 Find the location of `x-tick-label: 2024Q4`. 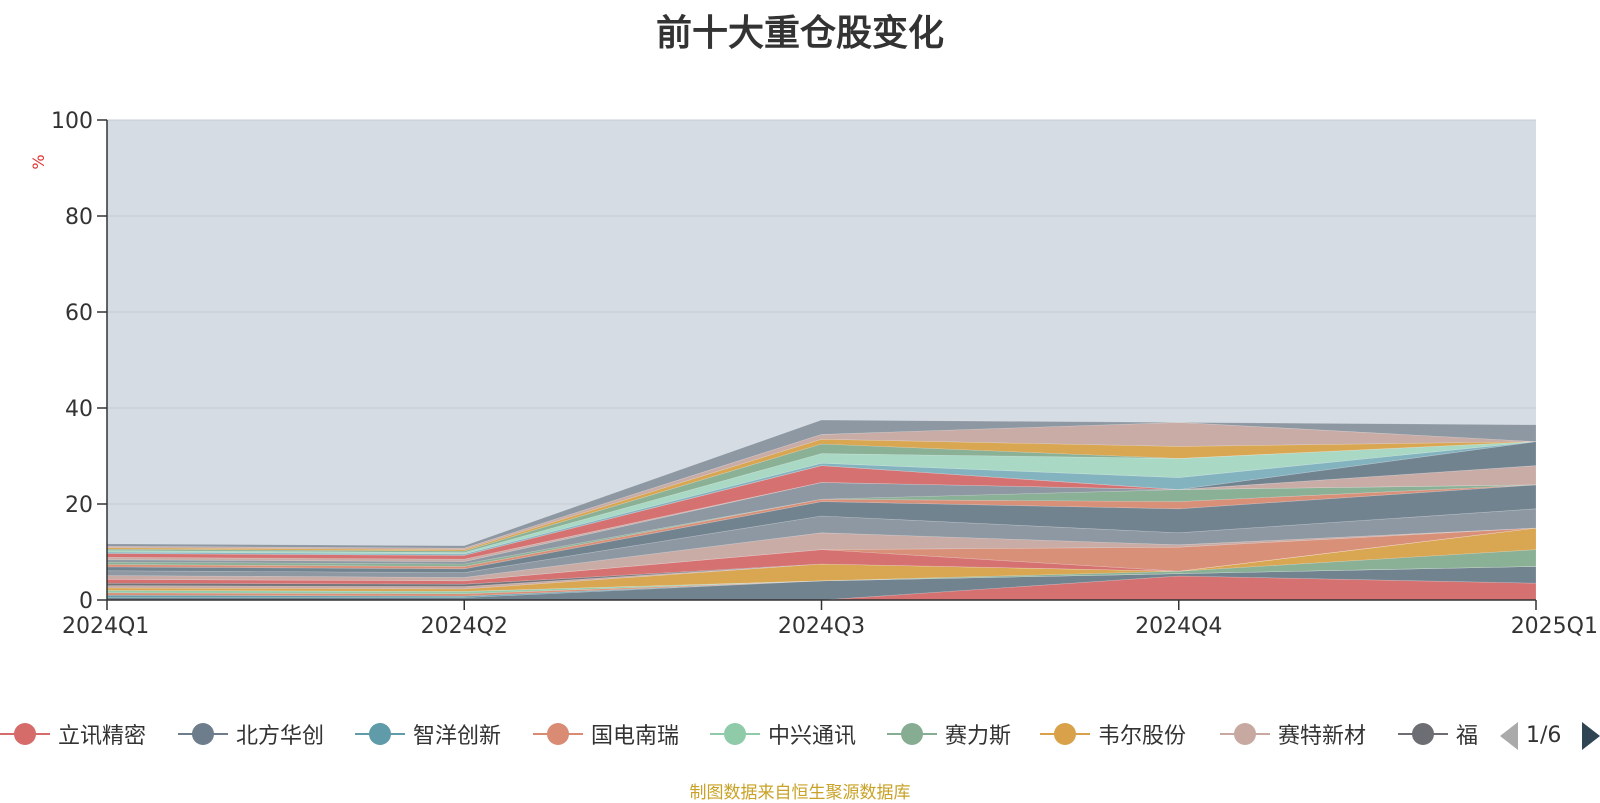

x-tick-label: 2024Q4 is located at coordinates (1178, 626).